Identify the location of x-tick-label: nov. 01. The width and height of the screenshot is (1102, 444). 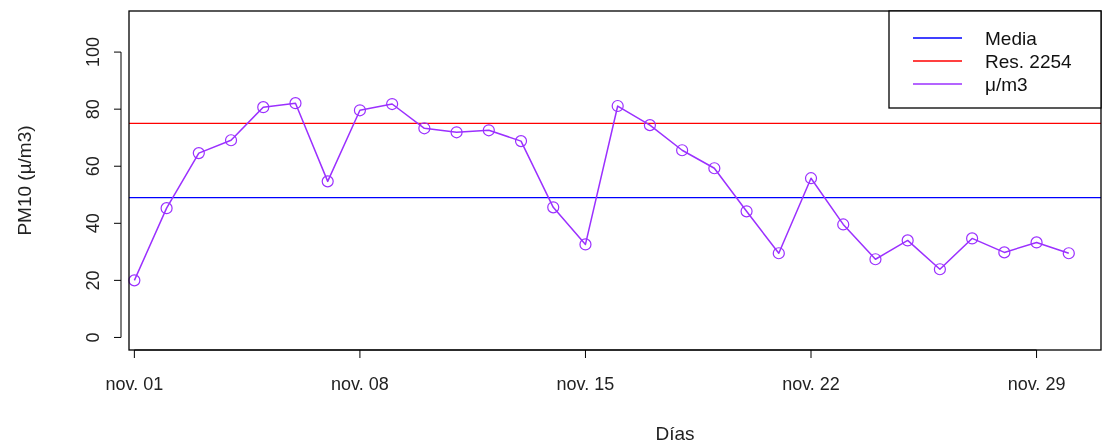
(134, 384).